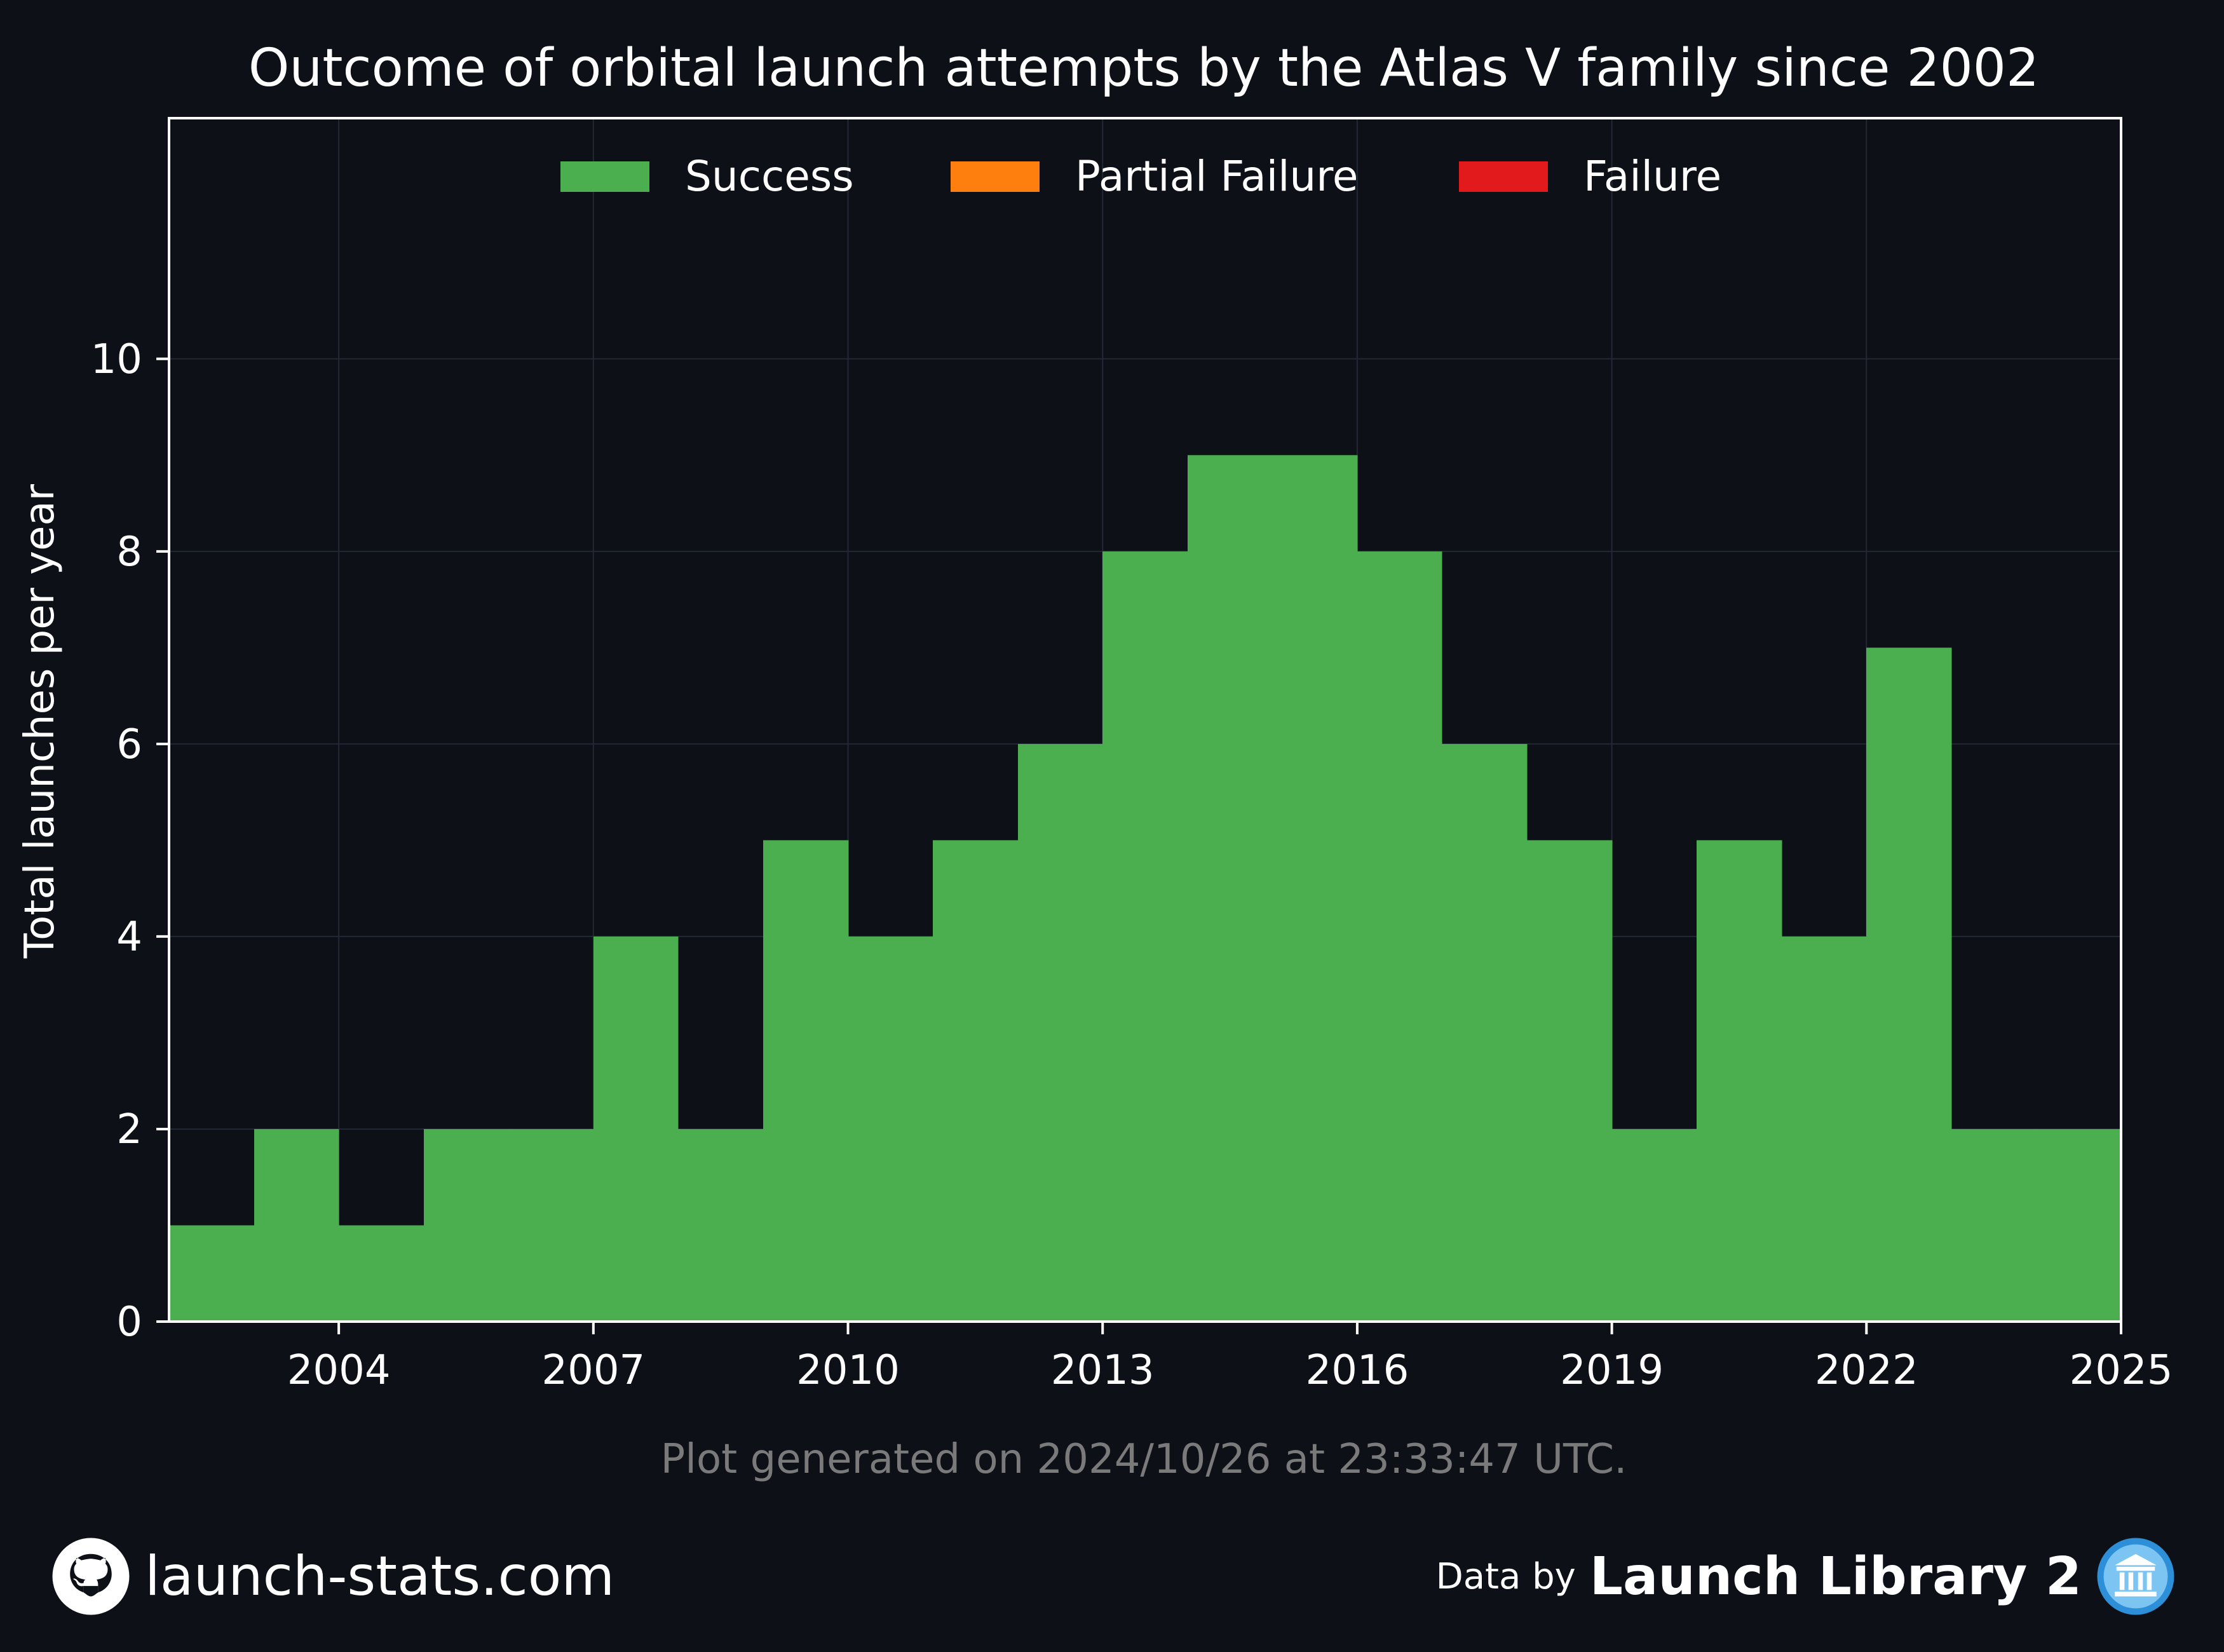  I want to click on bar-success-2012, so click(1060, 1032).